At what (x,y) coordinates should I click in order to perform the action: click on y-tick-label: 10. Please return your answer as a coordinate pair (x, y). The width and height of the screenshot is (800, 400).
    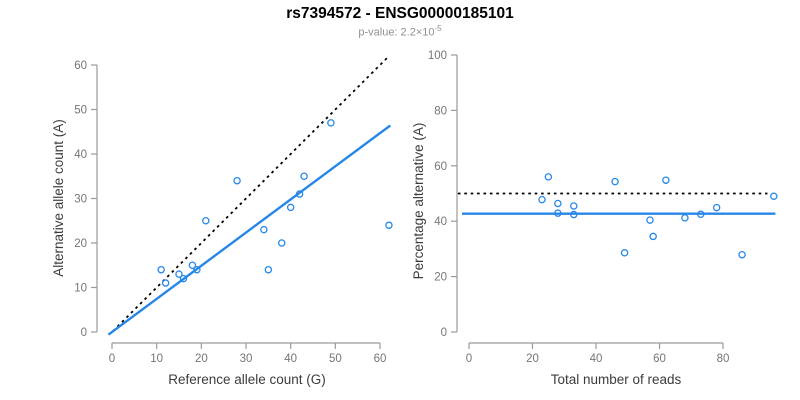
    Looking at the image, I should click on (80, 289).